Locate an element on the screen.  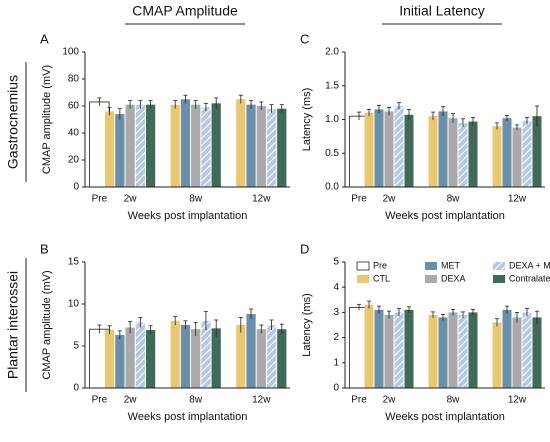
panel-letter: A is located at coordinates (44, 38).